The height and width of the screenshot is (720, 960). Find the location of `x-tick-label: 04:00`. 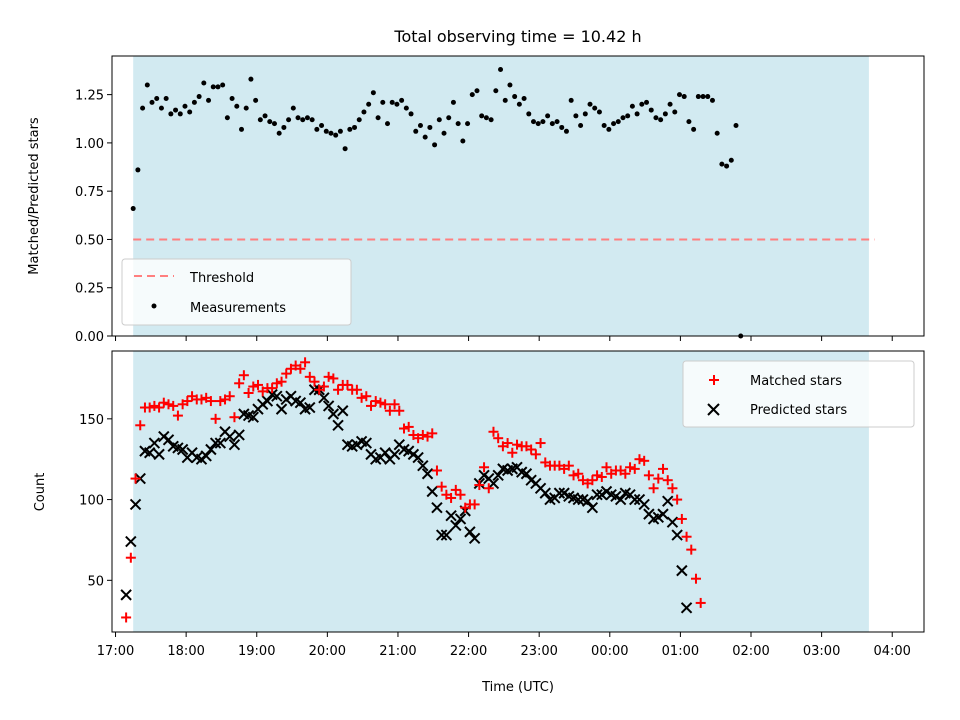

x-tick-label: 04:00 is located at coordinates (891, 651).